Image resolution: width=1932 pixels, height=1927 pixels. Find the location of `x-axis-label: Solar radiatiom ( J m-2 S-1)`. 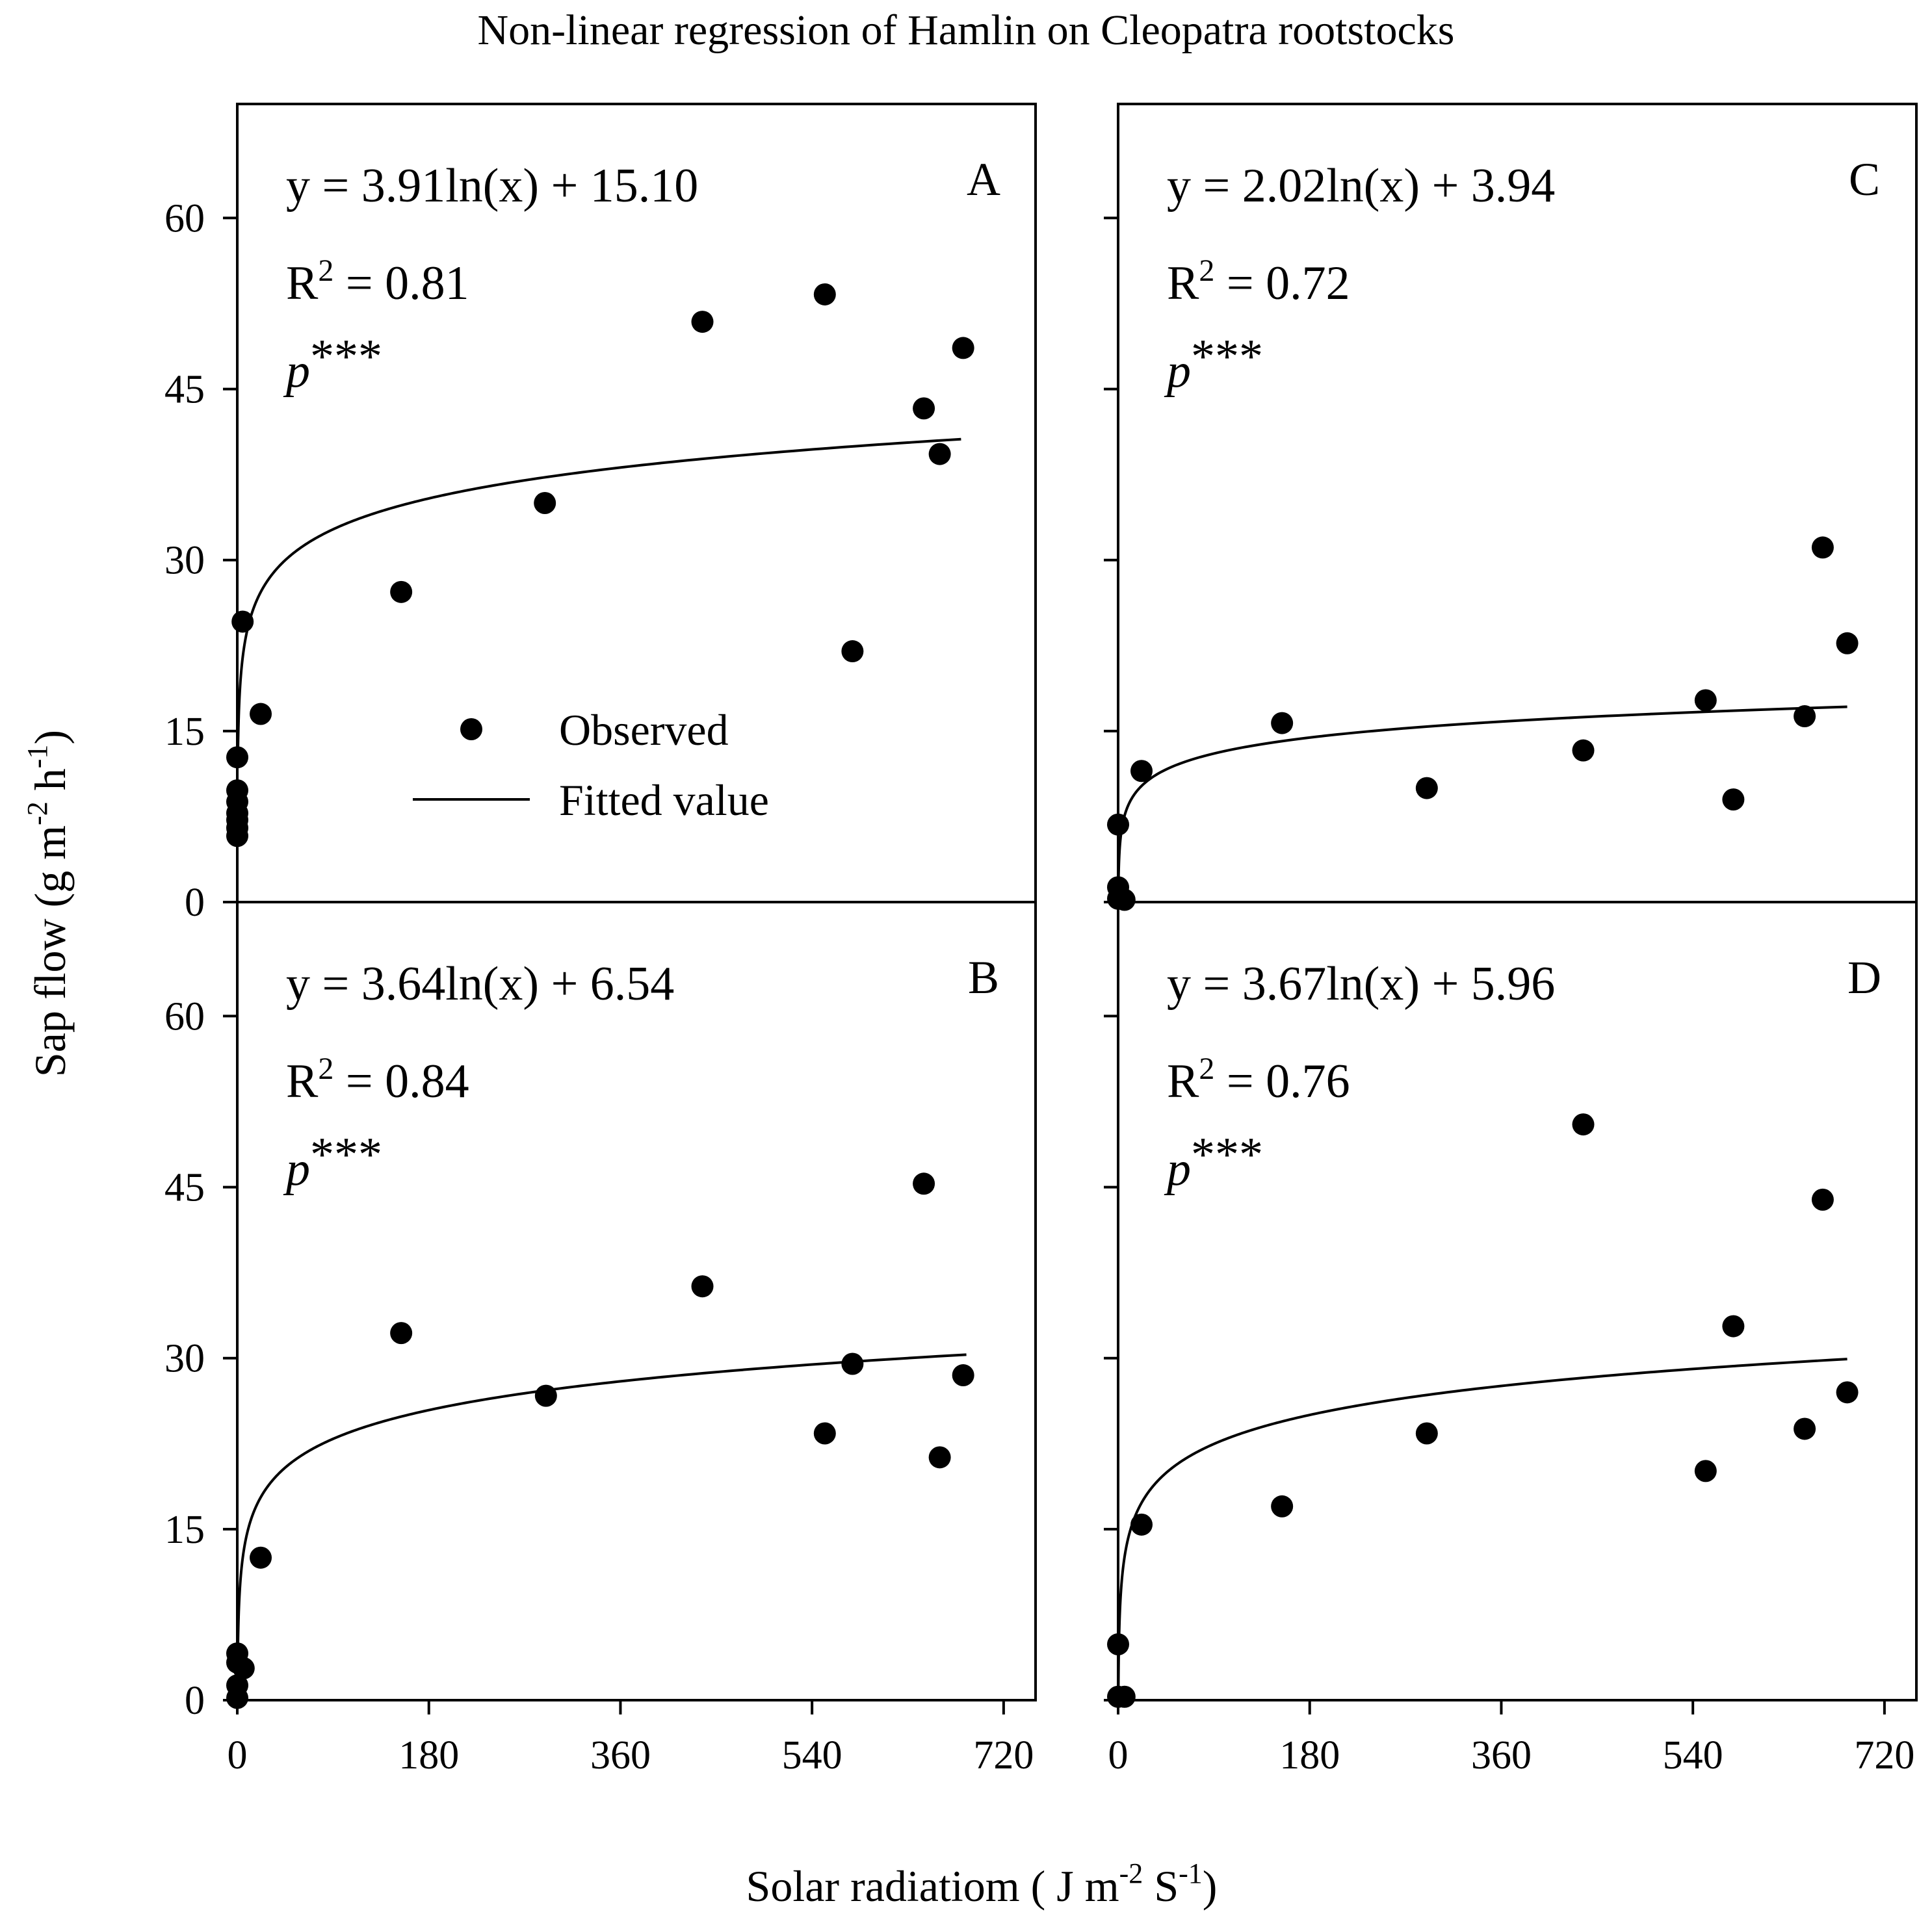

x-axis-label: Solar radiatiom ( J m-2 S-1) is located at coordinates (982, 1884).